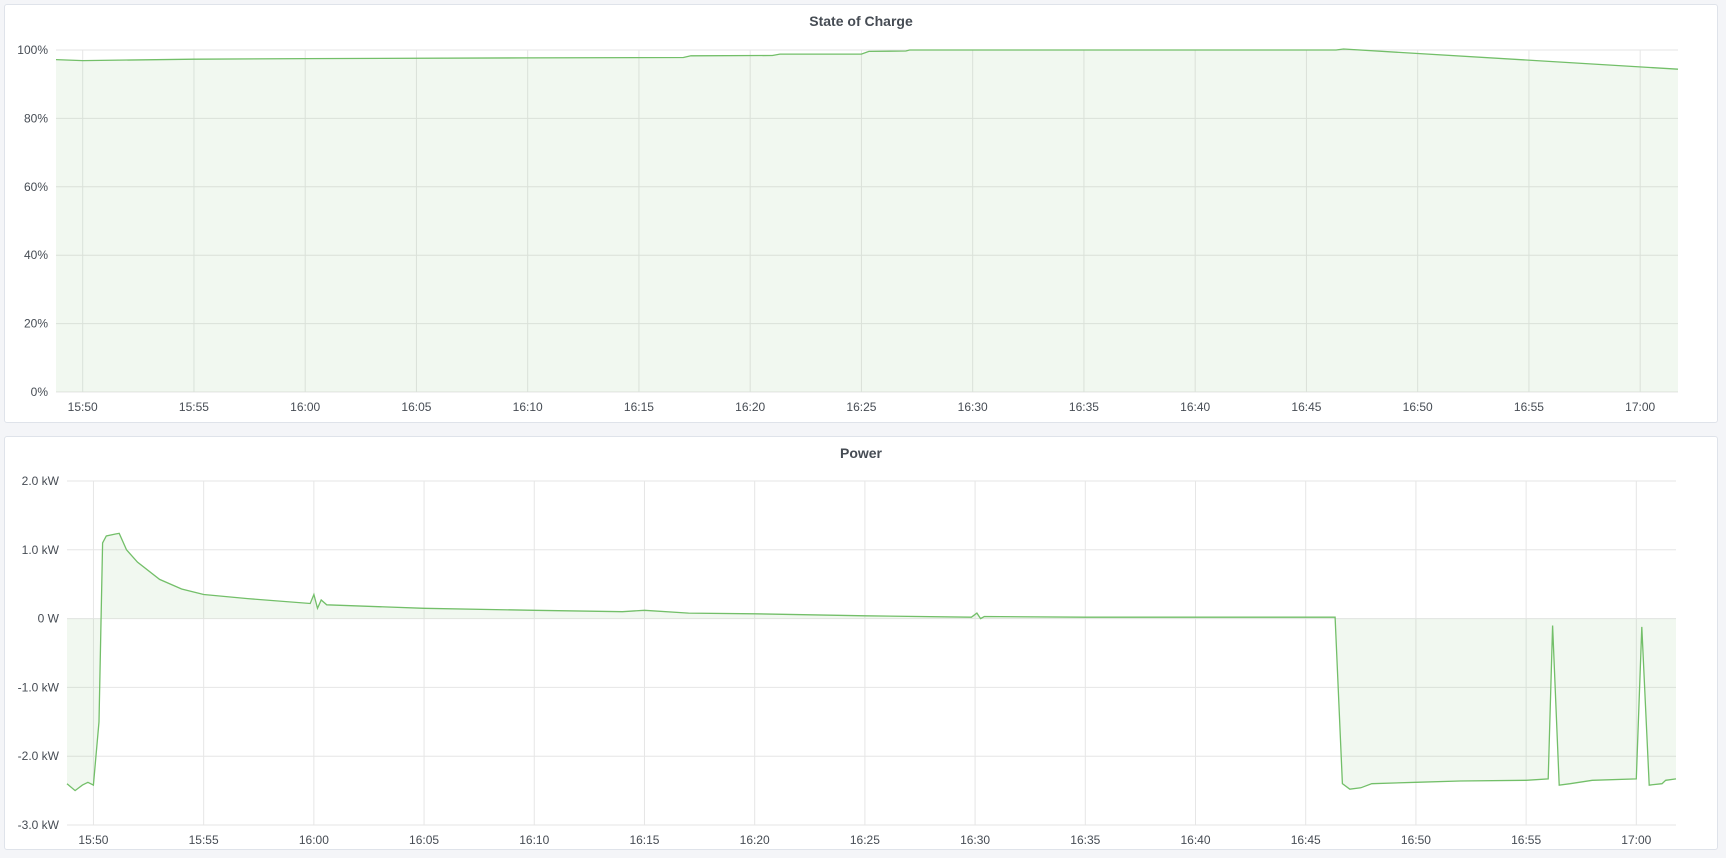 This screenshot has height=858, width=1726. Describe the element at coordinates (41, 550) in the screenshot. I see `y-tick-label: 1.0 kW` at that location.